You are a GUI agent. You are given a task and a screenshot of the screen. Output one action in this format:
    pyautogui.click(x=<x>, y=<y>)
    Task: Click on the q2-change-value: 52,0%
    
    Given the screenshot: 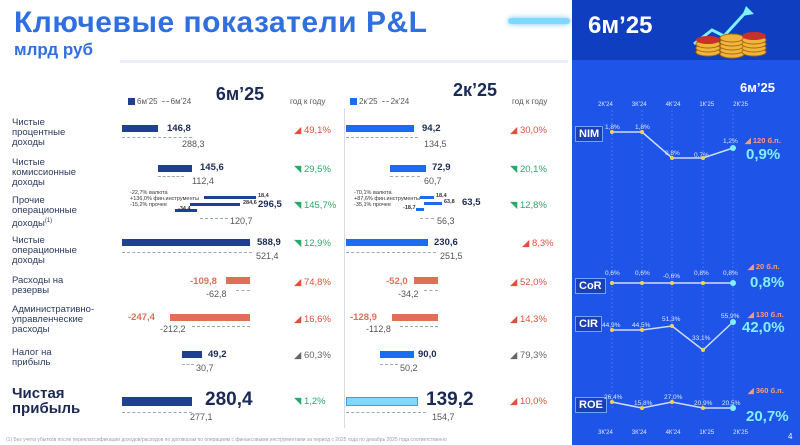 What is the action you would take?
    pyautogui.click(x=533, y=282)
    